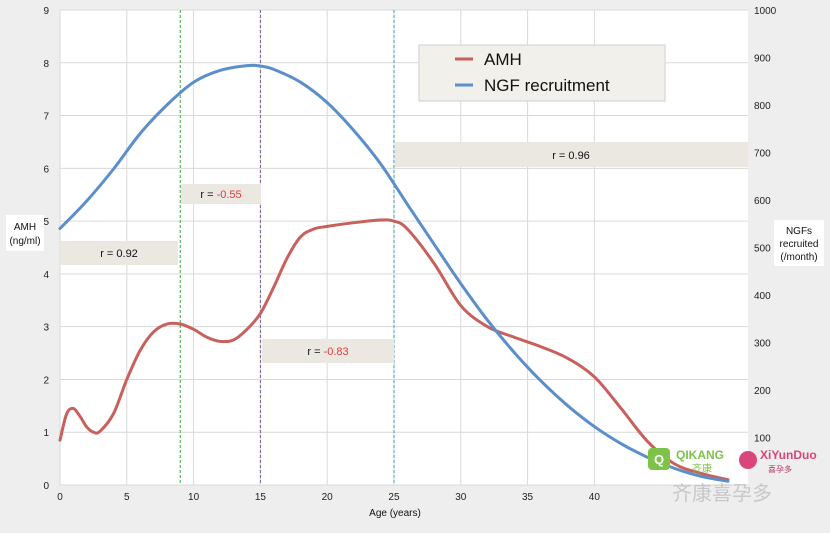 The width and height of the screenshot is (830, 533). What do you see at coordinates (788, 455) in the screenshot?
I see `watermark-brand2-latin: XiYunDuo` at bounding box center [788, 455].